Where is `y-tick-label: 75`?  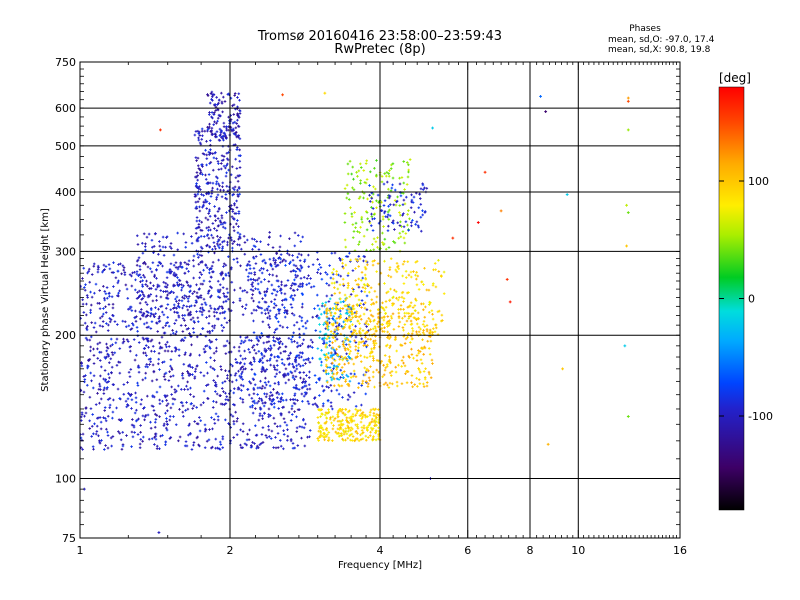 y-tick-label: 75 is located at coordinates (69, 538).